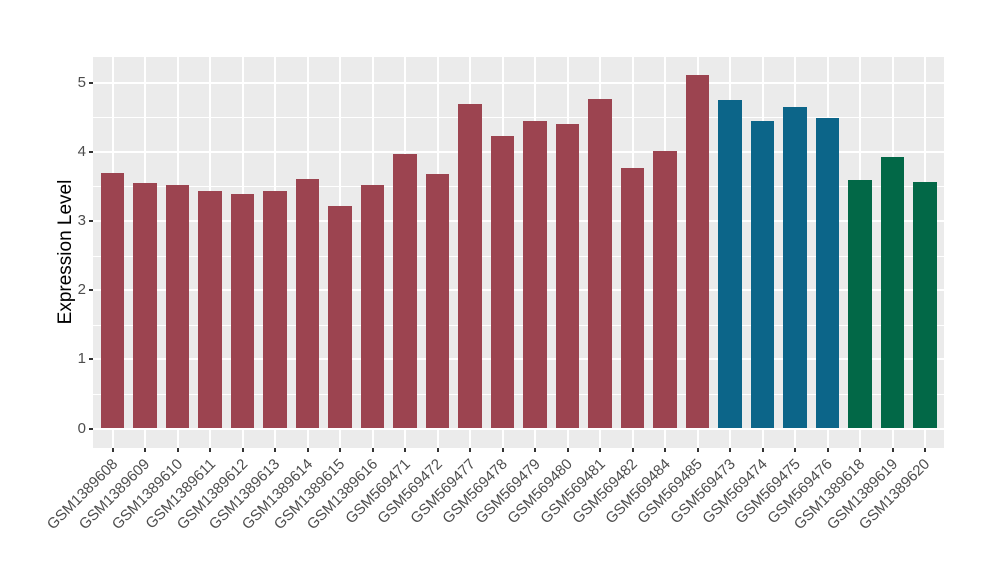 The width and height of the screenshot is (1000, 580). Describe the element at coordinates (242, 311) in the screenshot. I see `bar-GSM1389612` at that location.